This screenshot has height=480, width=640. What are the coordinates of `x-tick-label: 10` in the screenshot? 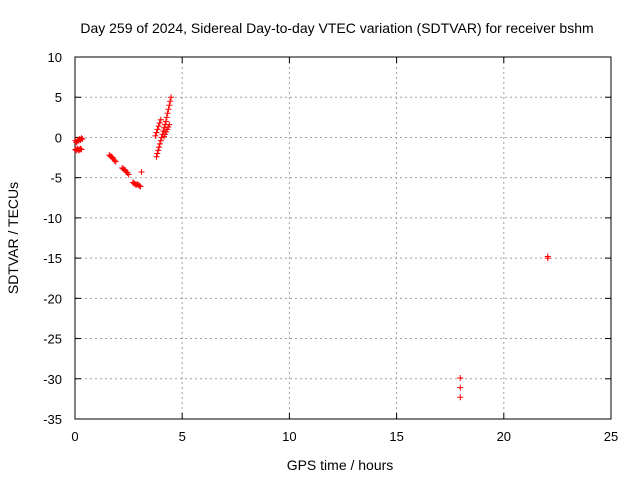 It's located at (289, 436).